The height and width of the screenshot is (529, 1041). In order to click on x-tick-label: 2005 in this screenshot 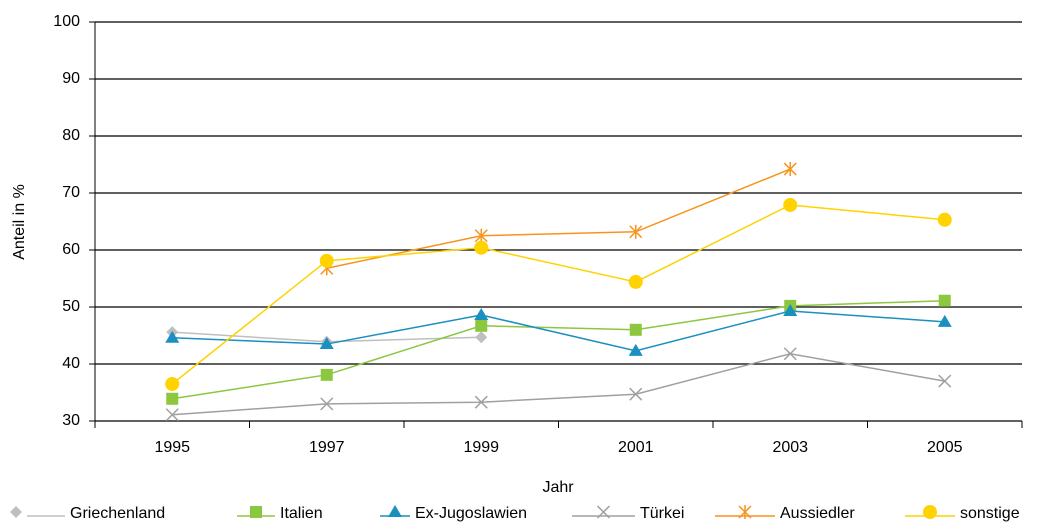, I will do `click(945, 447)`.